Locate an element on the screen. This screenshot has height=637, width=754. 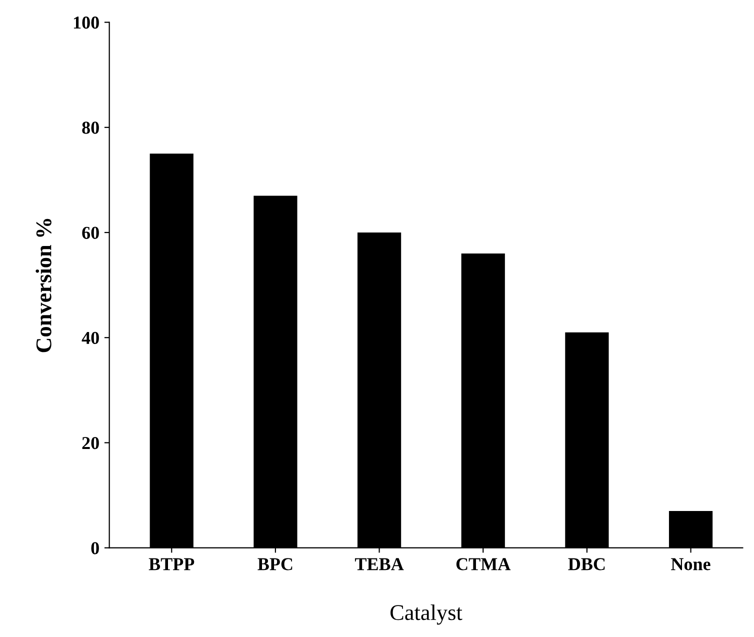
x-tick-label: CTMA is located at coordinates (483, 564).